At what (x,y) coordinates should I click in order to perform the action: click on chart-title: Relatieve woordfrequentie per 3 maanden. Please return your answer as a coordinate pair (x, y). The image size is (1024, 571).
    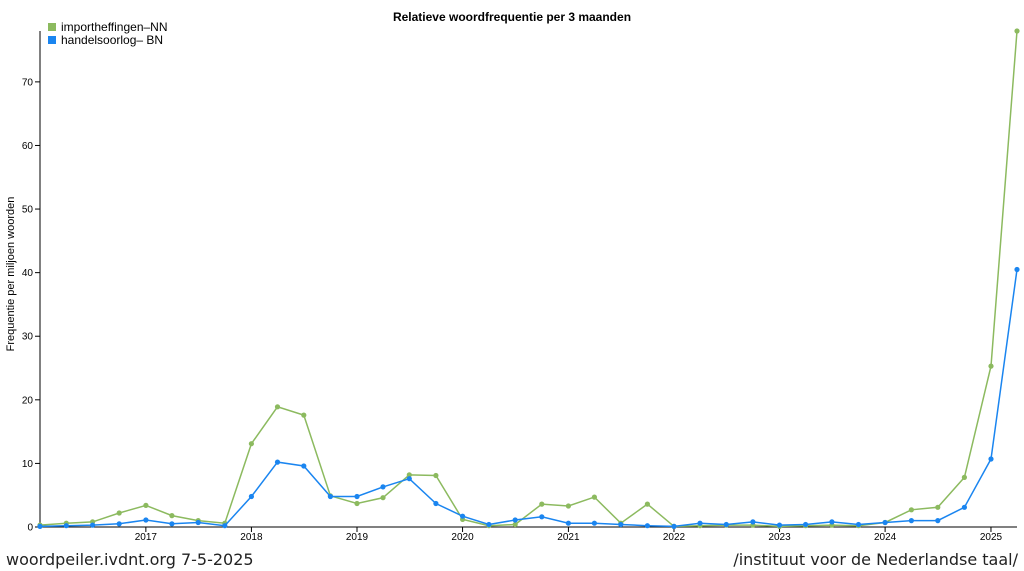
    Looking at the image, I should click on (512, 17).